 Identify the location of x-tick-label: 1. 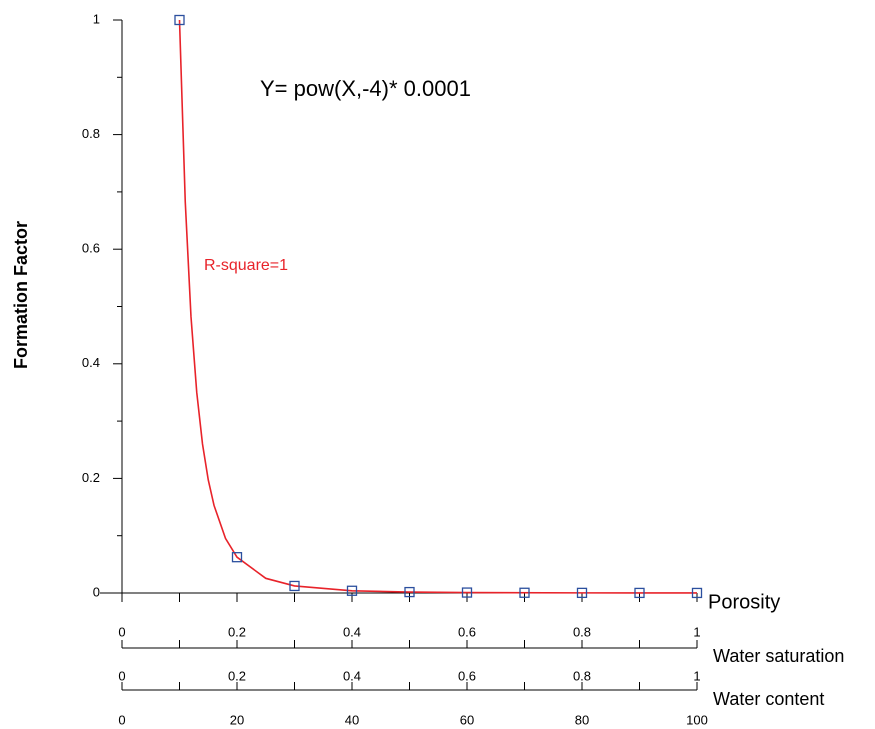
(696, 631).